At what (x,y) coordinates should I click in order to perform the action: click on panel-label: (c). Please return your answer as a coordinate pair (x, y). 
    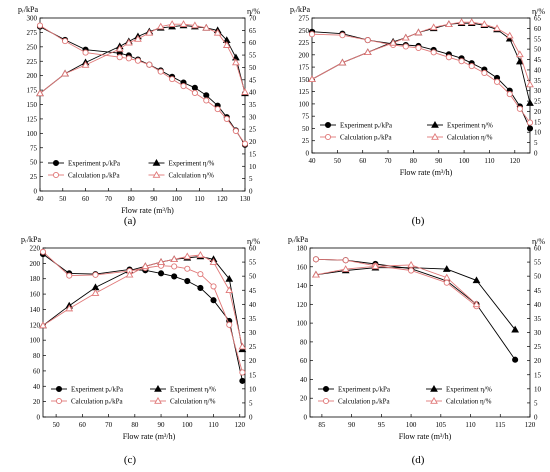
    Looking at the image, I should click on (130, 460).